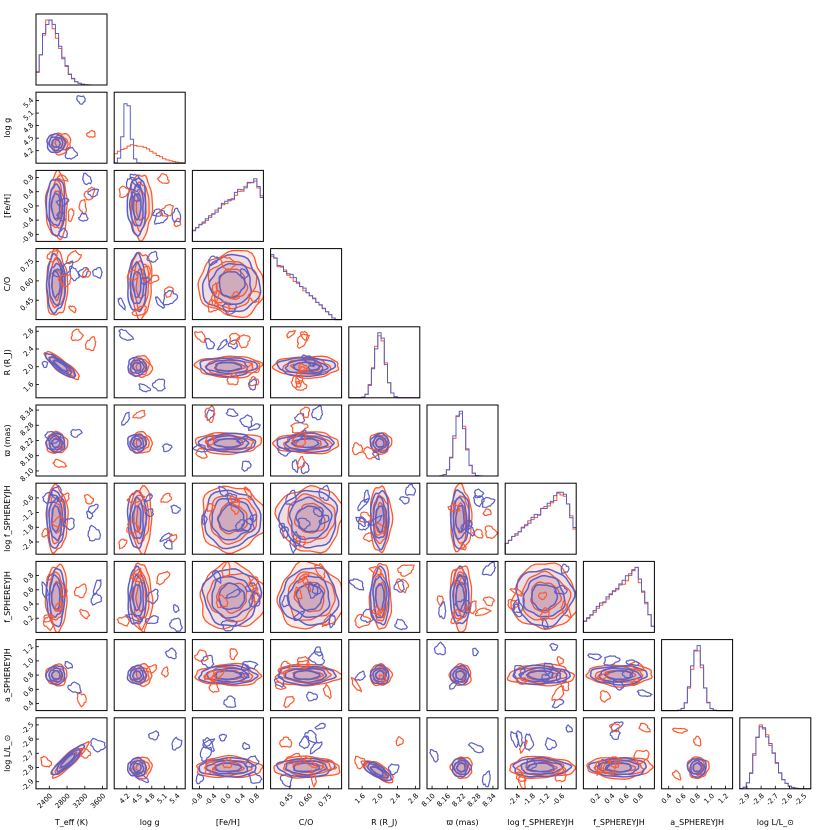  I want to click on y-tick-label: 0.75, so click(27, 265).